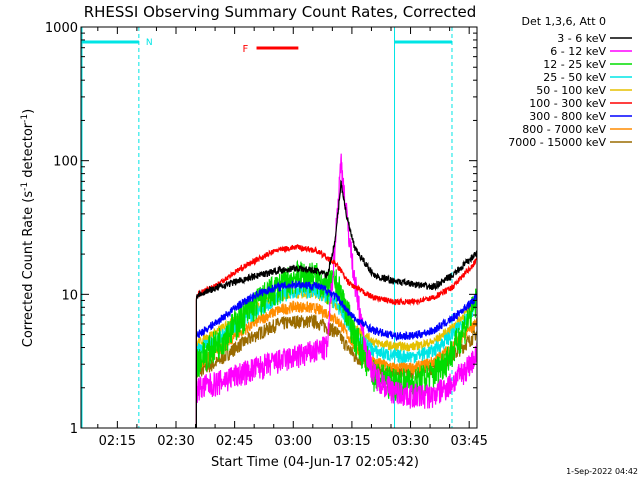 This screenshot has height=480, width=640. I want to click on x-tick-label: 03:45, so click(468, 441).